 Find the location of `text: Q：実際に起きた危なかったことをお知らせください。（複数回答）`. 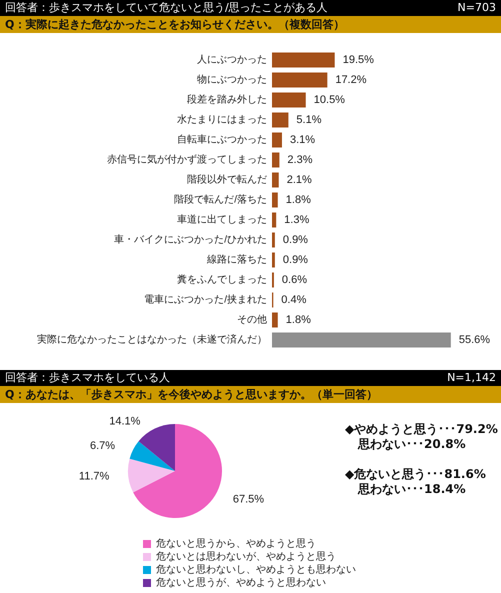

text: Q：実際に起きた危なかったことをお知らせください。（複数回答） is located at coordinates (250, 24).